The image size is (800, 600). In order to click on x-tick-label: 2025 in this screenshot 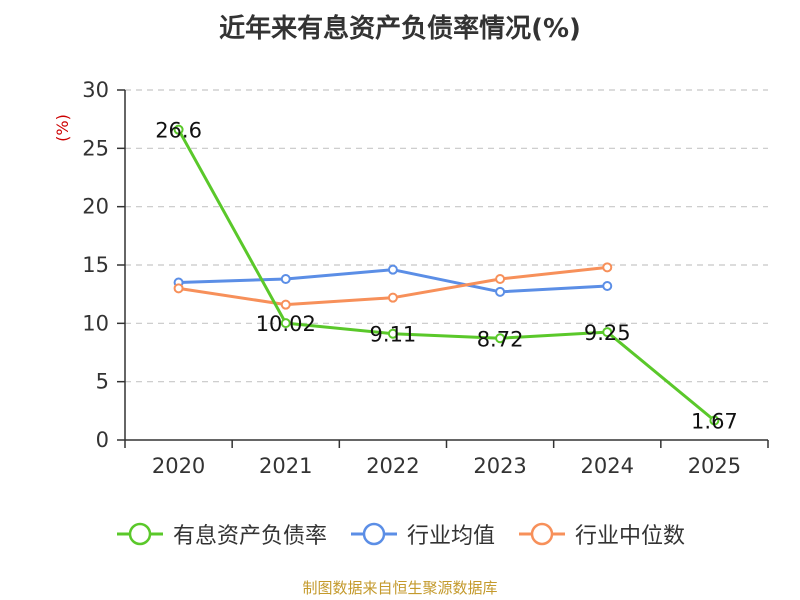, I will do `click(714, 466)`.